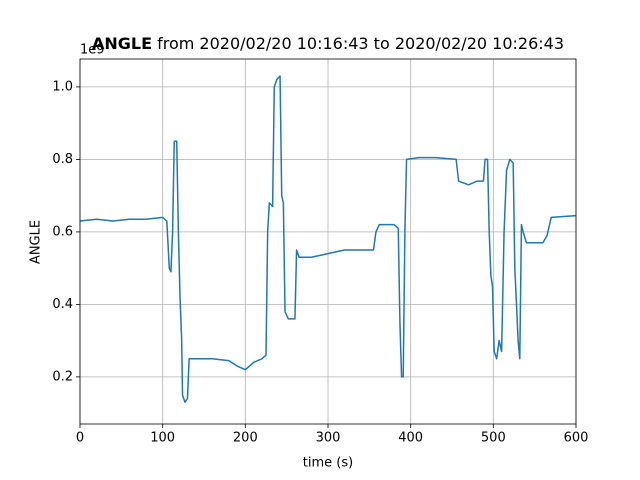 The width and height of the screenshot is (640, 480). Describe the element at coordinates (245, 438) in the screenshot. I see `x-tick-label: 200` at that location.